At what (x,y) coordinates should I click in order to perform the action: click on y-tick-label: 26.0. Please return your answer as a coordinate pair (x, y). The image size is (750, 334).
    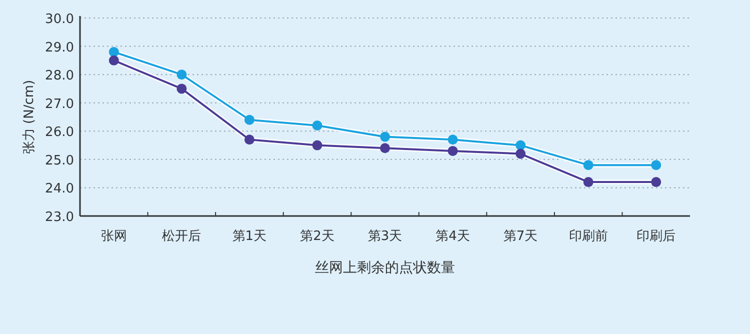
    Looking at the image, I should click on (59, 132).